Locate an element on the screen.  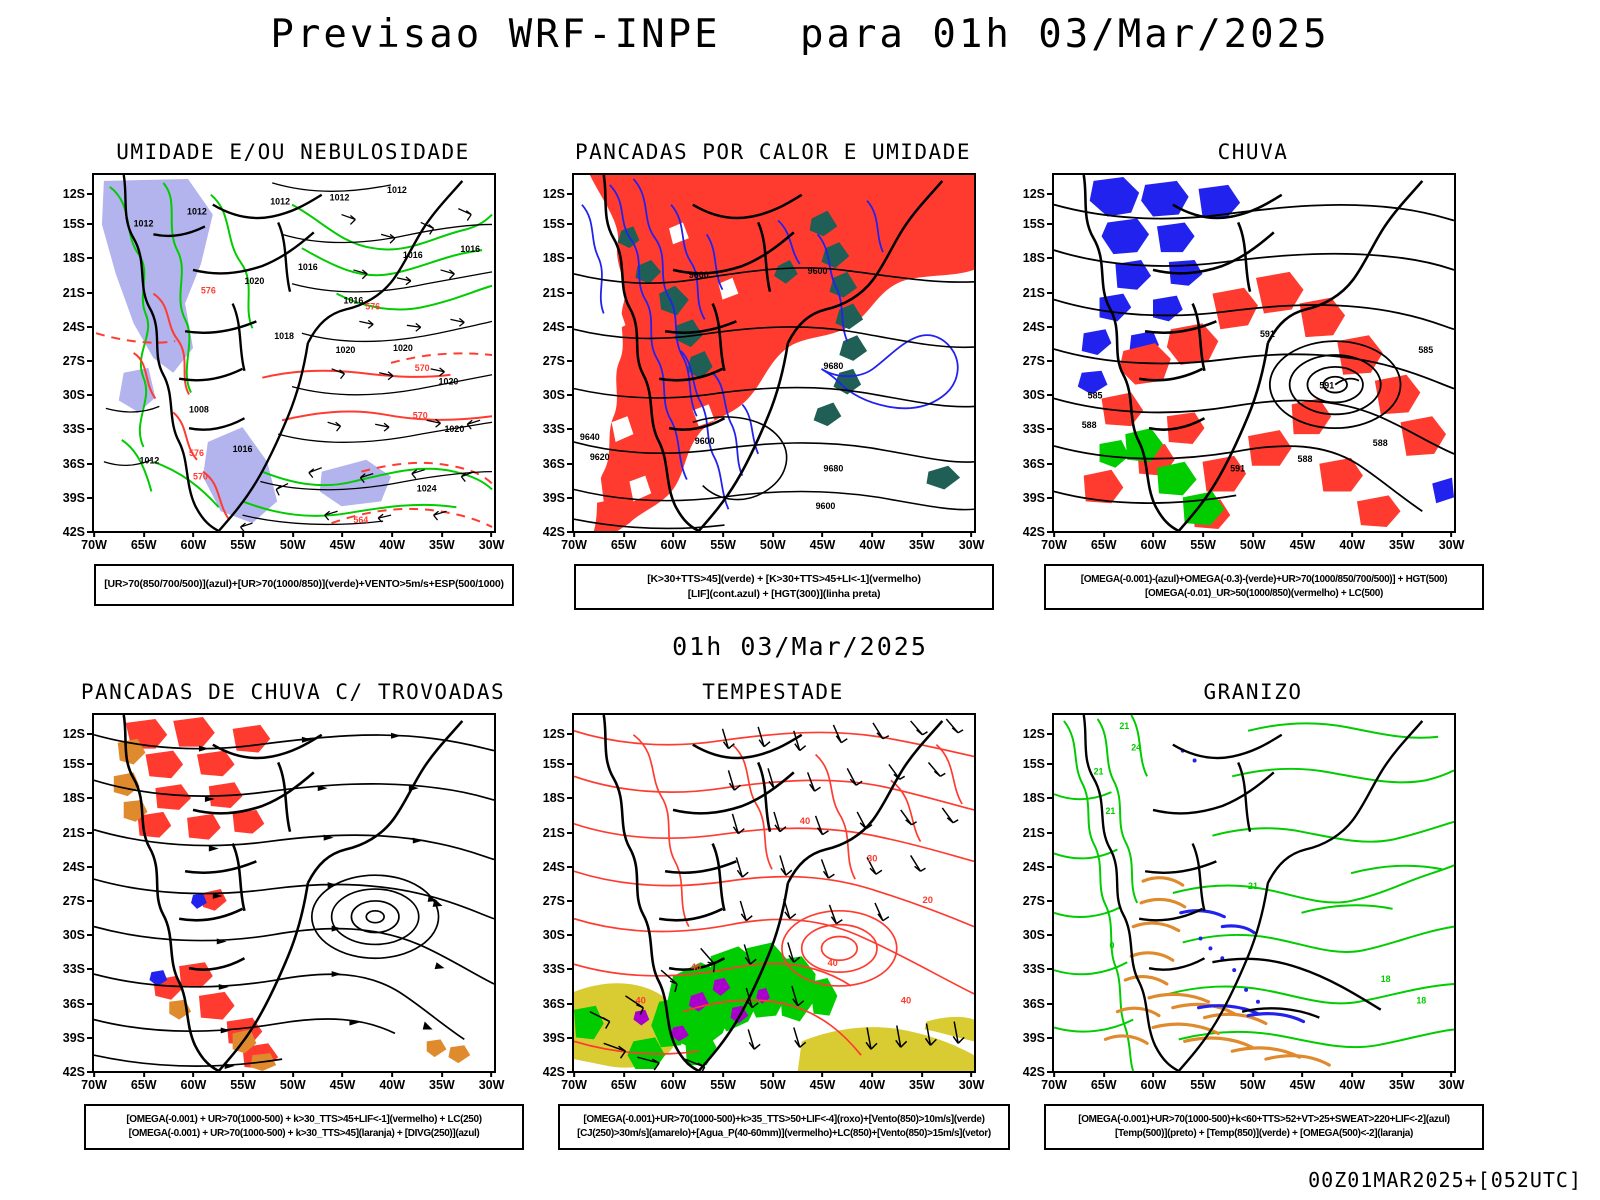
panel-title: PANCADAS POR CALOR E UMIDADE is located at coordinates (772, 152).